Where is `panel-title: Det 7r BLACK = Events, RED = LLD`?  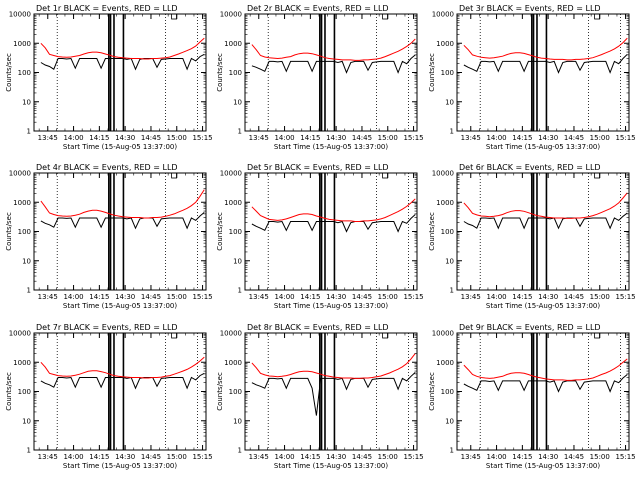
panel-title: Det 7r BLACK = Events, RED = LLD is located at coordinates (107, 327).